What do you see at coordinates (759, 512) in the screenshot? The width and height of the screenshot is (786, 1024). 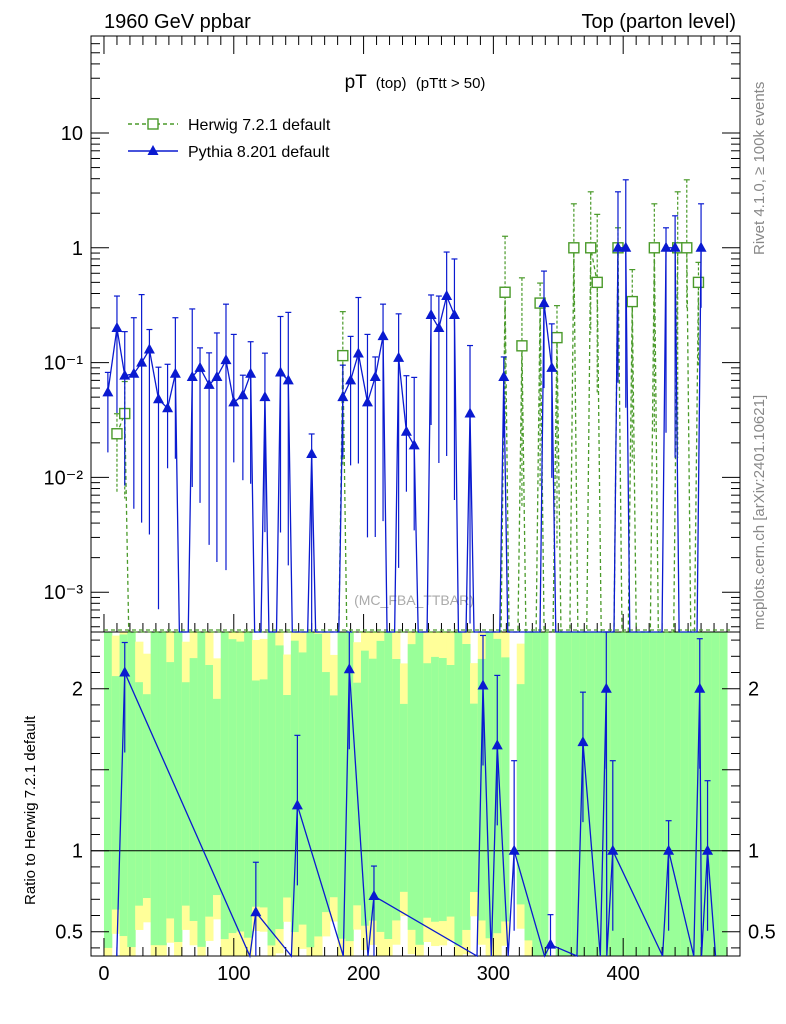 I see `mcplots-label: mcplots.cern.ch [arXiv:2401.10621]` at bounding box center [759, 512].